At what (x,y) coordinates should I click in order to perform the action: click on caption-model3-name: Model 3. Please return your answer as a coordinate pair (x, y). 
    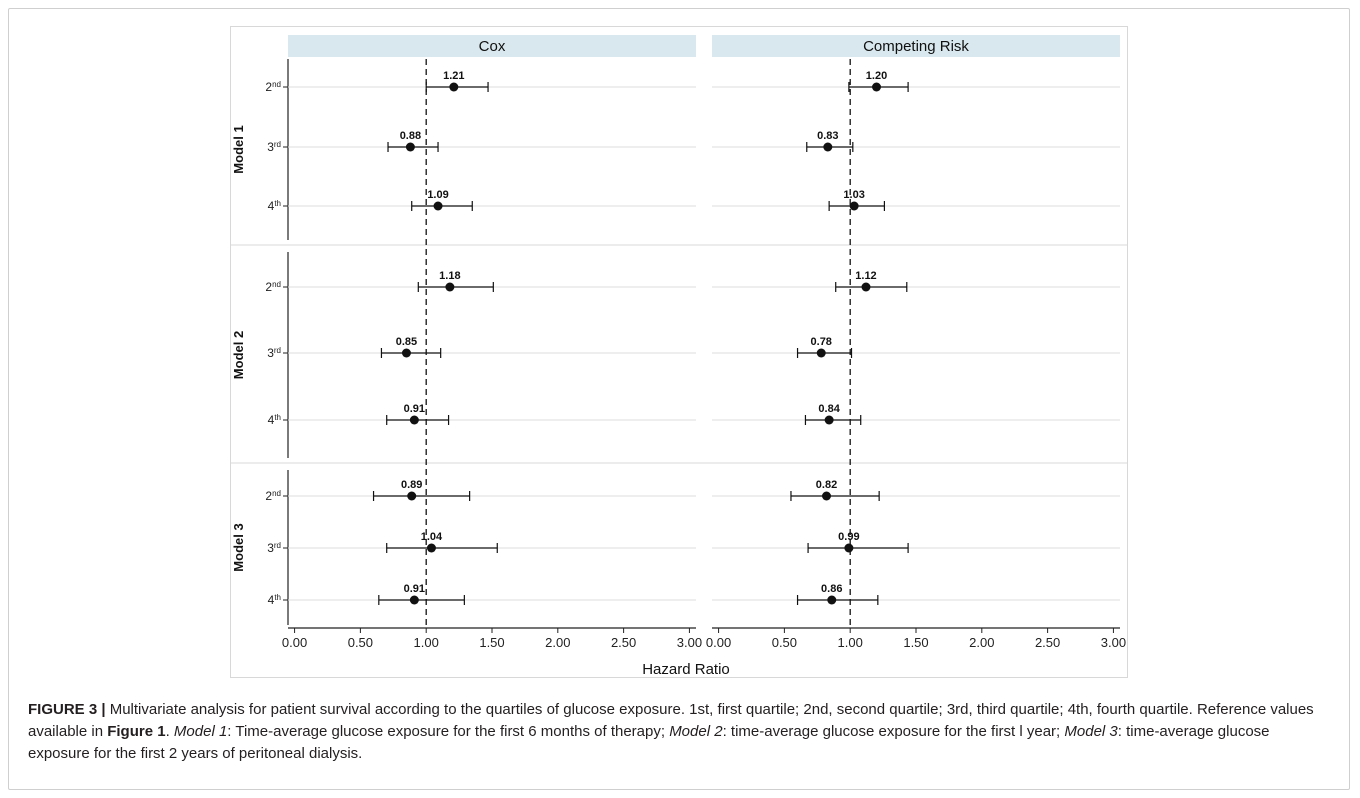
    Looking at the image, I should click on (1091, 731).